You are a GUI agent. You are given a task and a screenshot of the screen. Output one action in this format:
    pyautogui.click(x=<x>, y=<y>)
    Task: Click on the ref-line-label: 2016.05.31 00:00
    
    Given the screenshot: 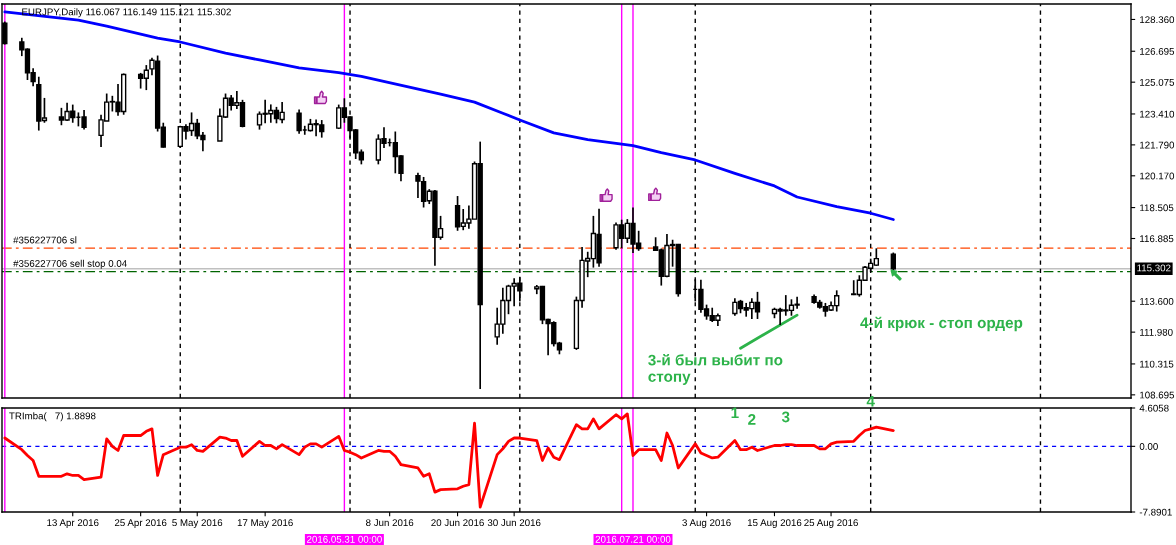 What is the action you would take?
    pyautogui.click(x=344, y=539)
    